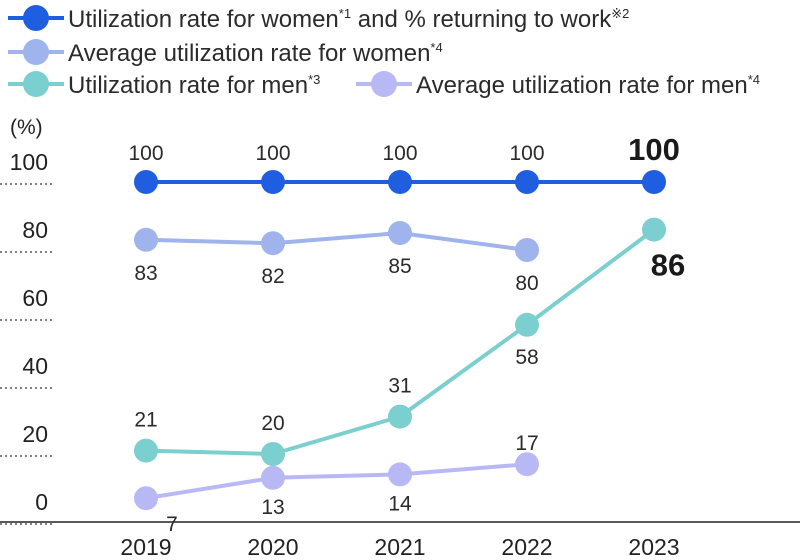 The height and width of the screenshot is (560, 800). I want to click on x-tick-label: 2022, so click(526, 547).